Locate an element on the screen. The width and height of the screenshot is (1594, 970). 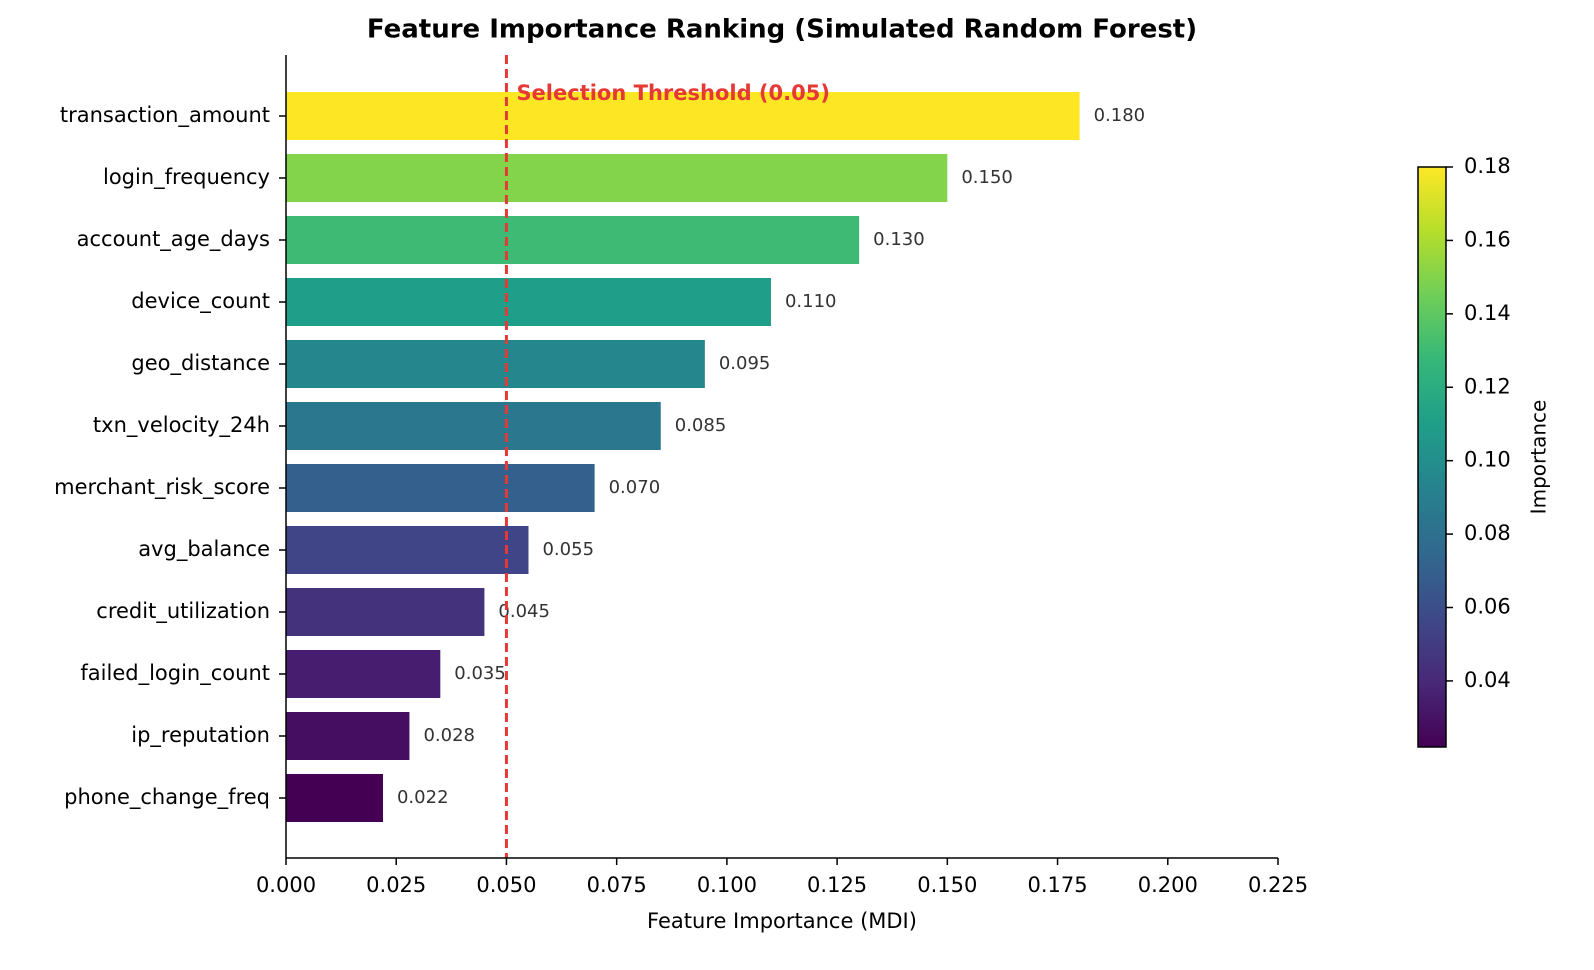
value-label: 0.130 is located at coordinates (899, 239).